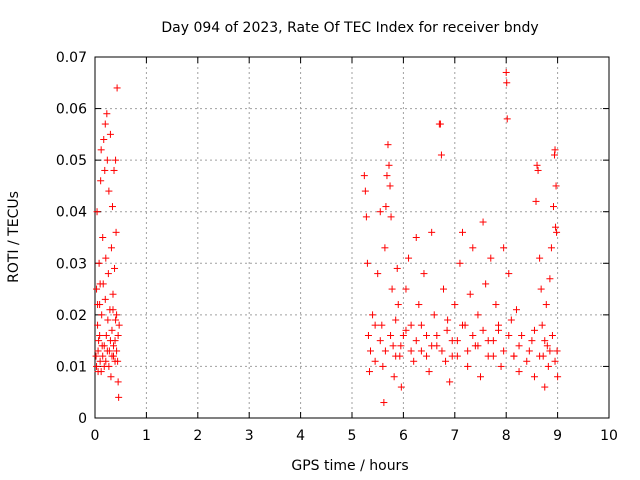 Image resolution: width=640 pixels, height=480 pixels. I want to click on x-tick-label: 4, so click(300, 436).